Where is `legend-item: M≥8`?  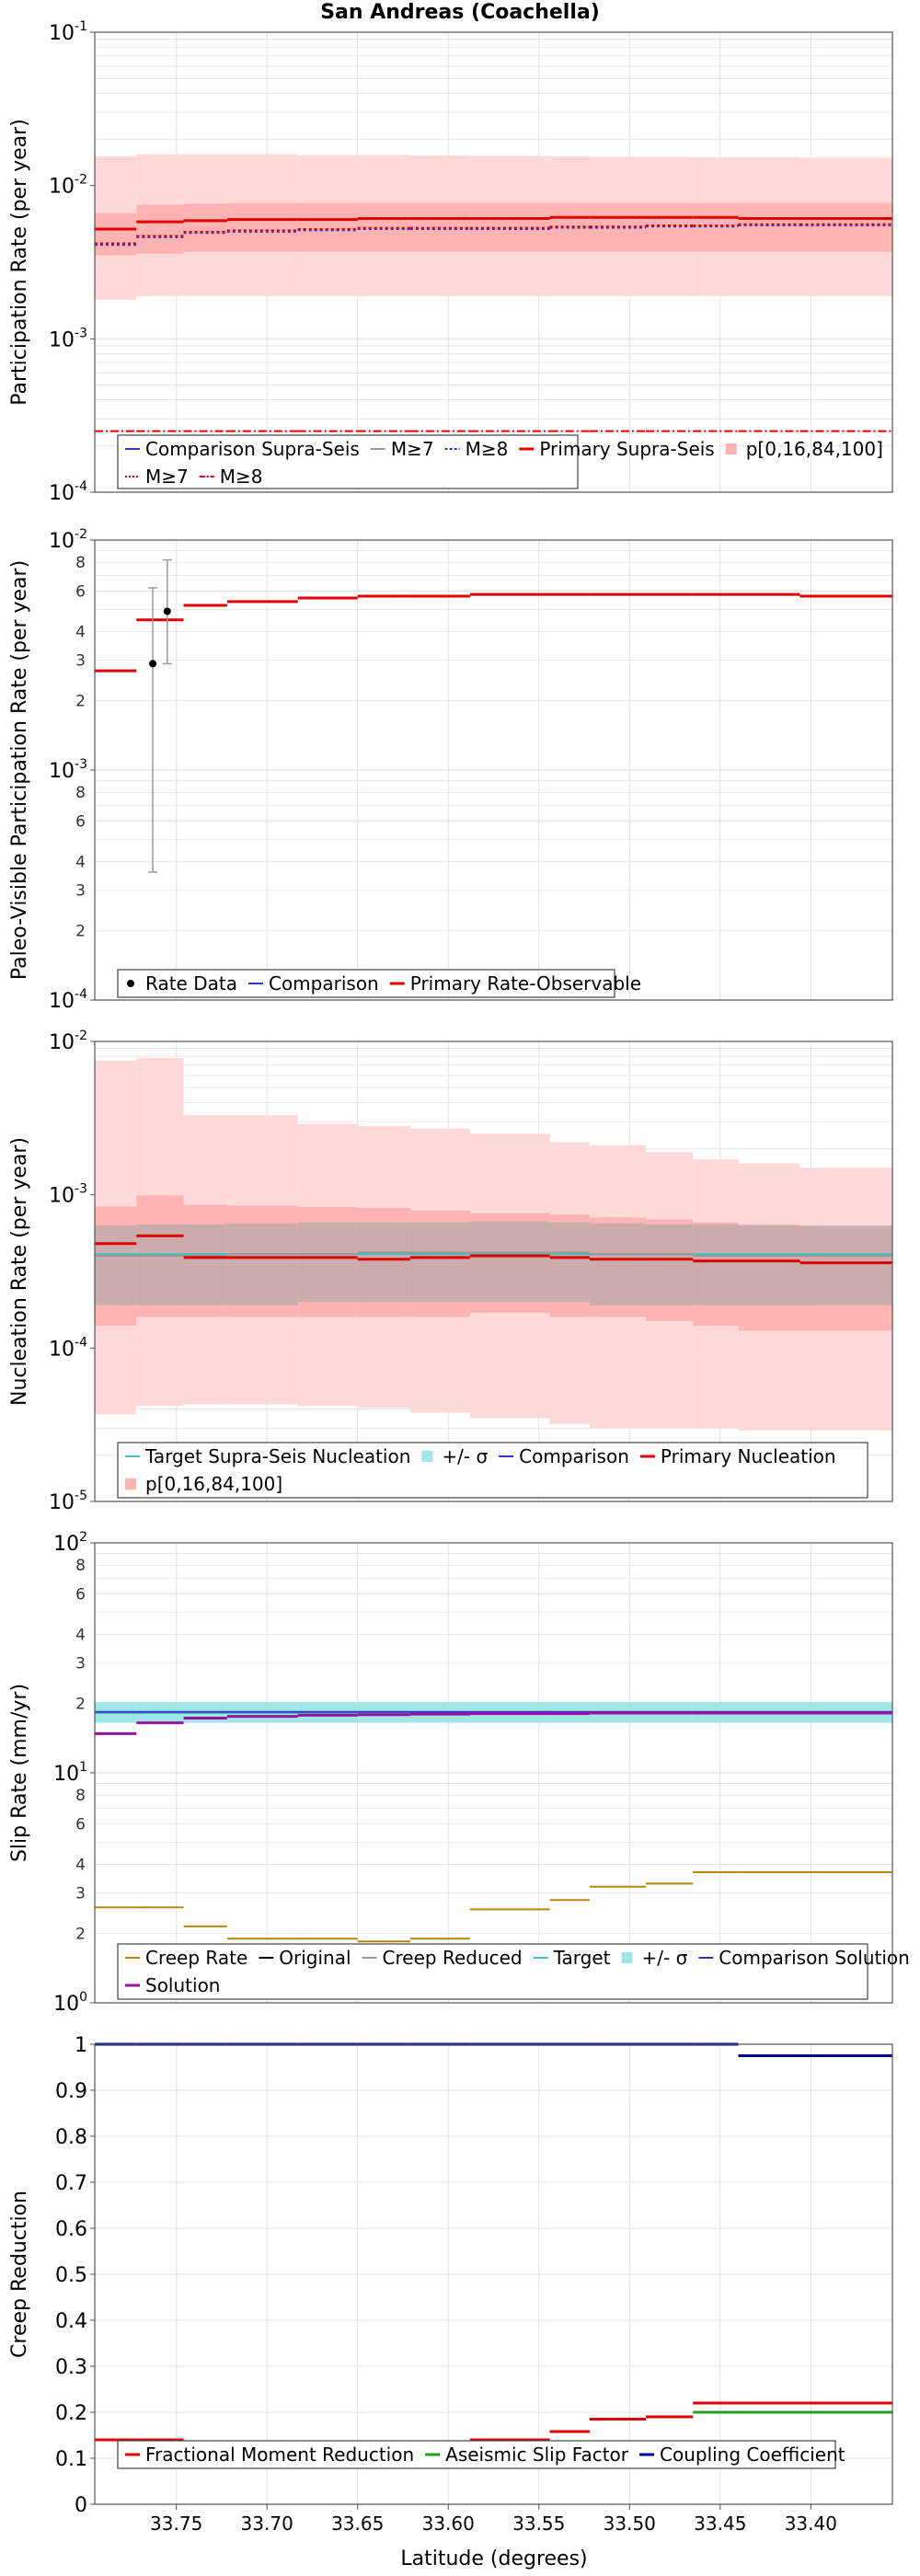 legend-item: M≥8 is located at coordinates (231, 477).